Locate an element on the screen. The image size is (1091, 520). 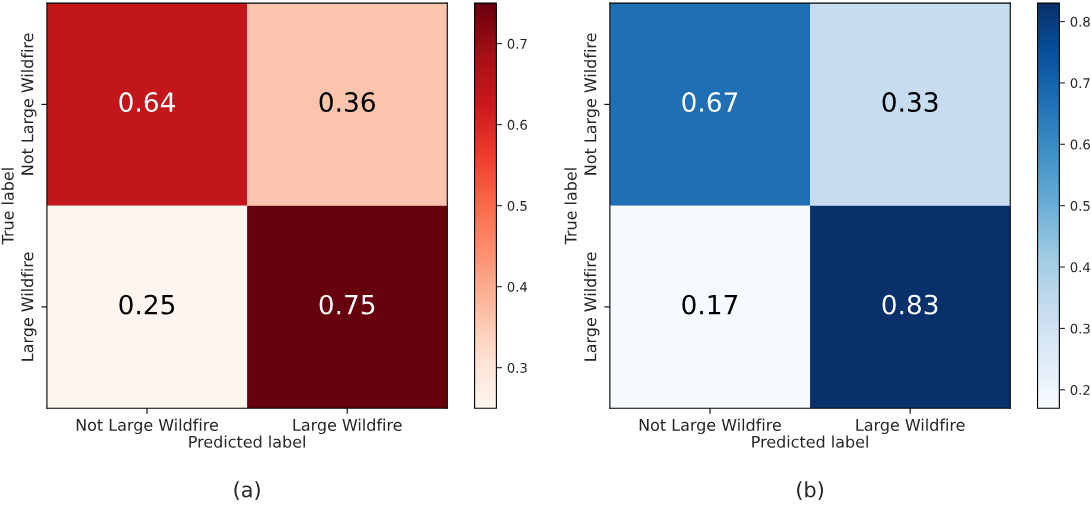
color-bar-label: 0.8 is located at coordinates (1080, 21).